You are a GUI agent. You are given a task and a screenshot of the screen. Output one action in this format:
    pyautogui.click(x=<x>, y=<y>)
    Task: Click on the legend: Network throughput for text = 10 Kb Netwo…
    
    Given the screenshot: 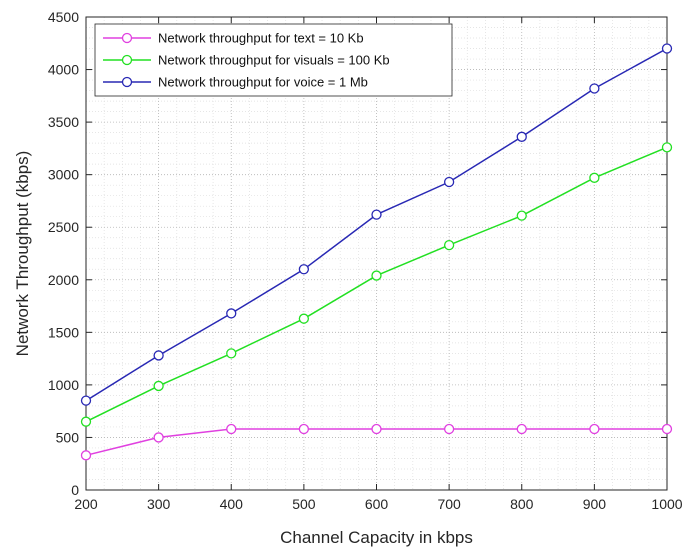 What is the action you would take?
    pyautogui.click(x=273, y=60)
    